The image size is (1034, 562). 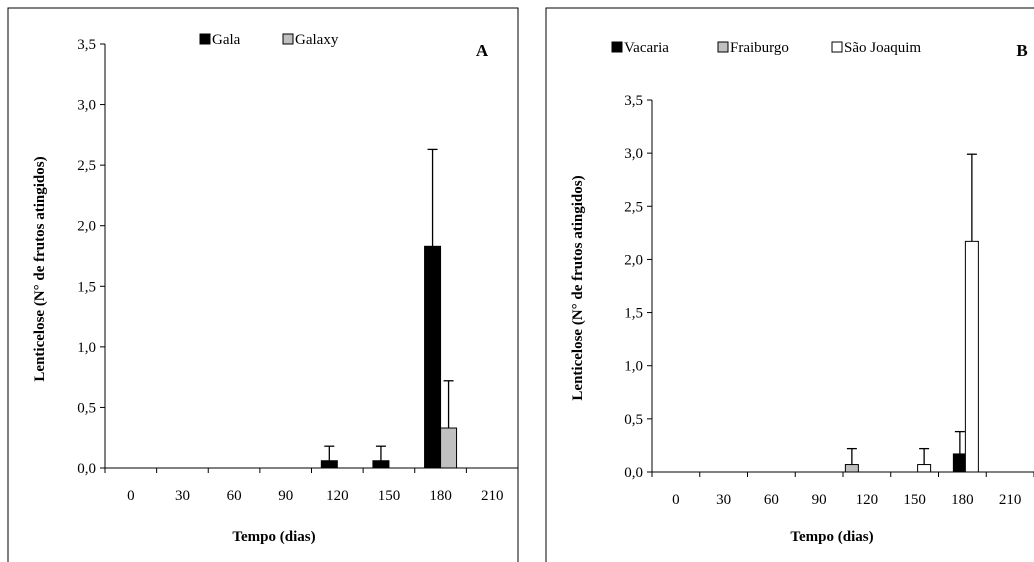 I want to click on panel-b-x-tick-label: 90, so click(x=819, y=500).